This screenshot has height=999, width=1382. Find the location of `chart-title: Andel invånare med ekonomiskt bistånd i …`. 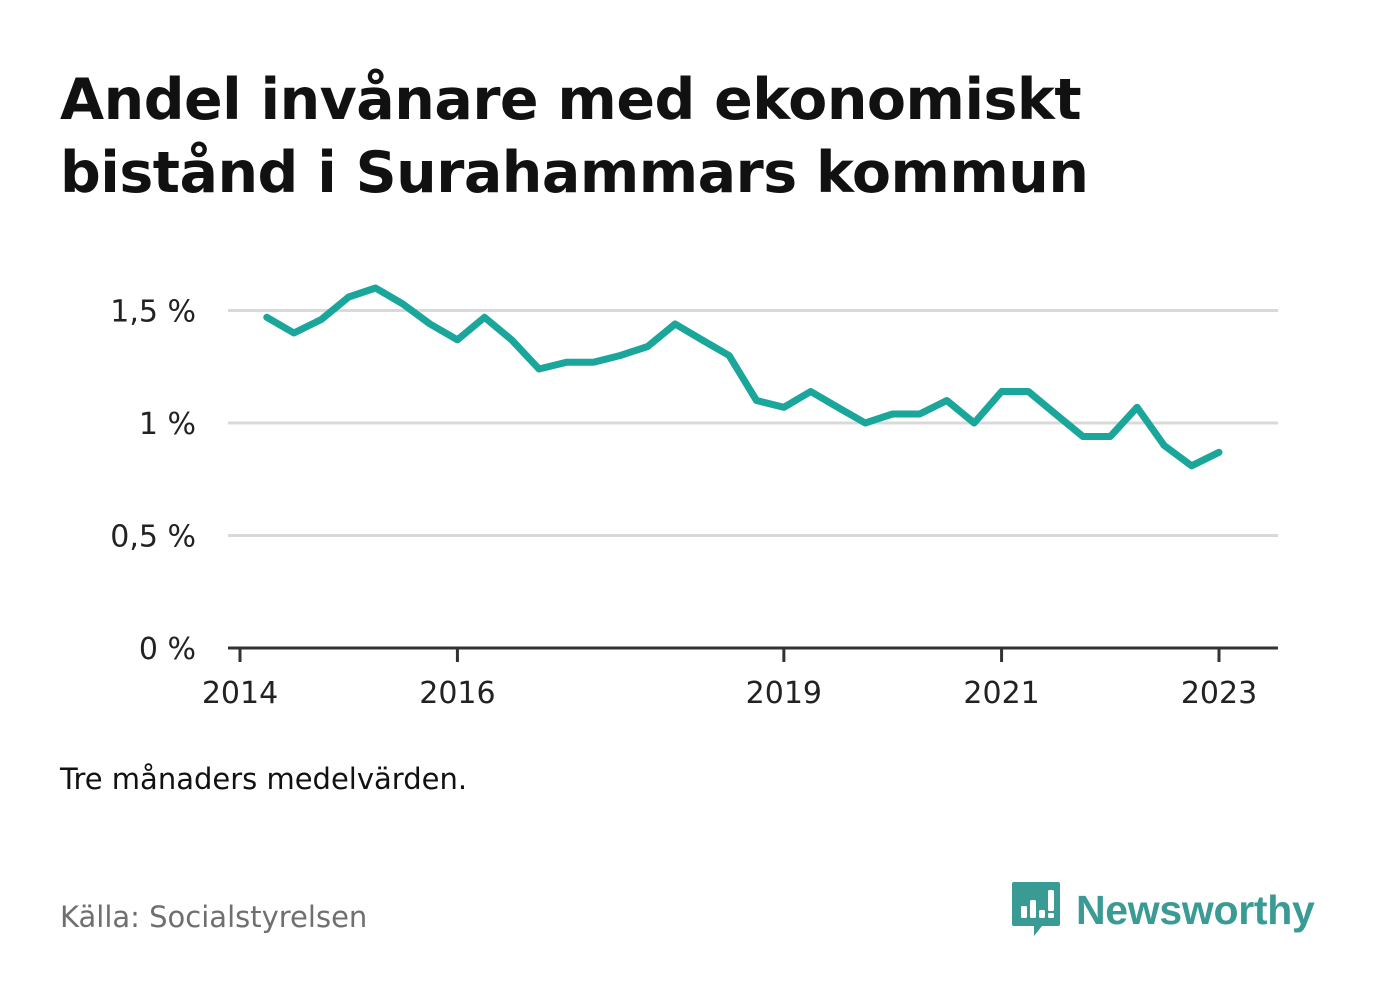

chart-title: Andel invånare med ekonomiskt bistånd i … is located at coordinates (574, 136).